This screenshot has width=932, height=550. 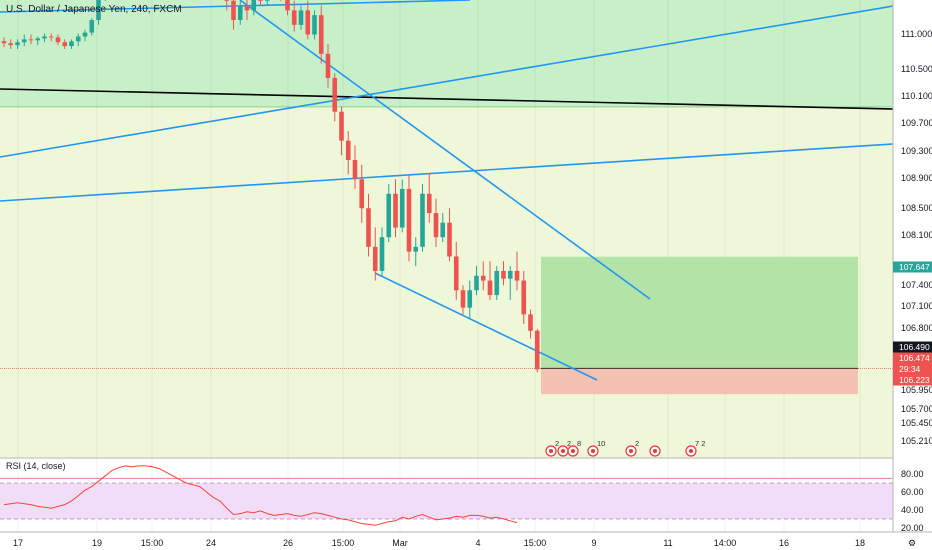 What do you see at coordinates (36, 466) in the screenshot?
I see `rsi-label: RSI (14, close)` at bounding box center [36, 466].